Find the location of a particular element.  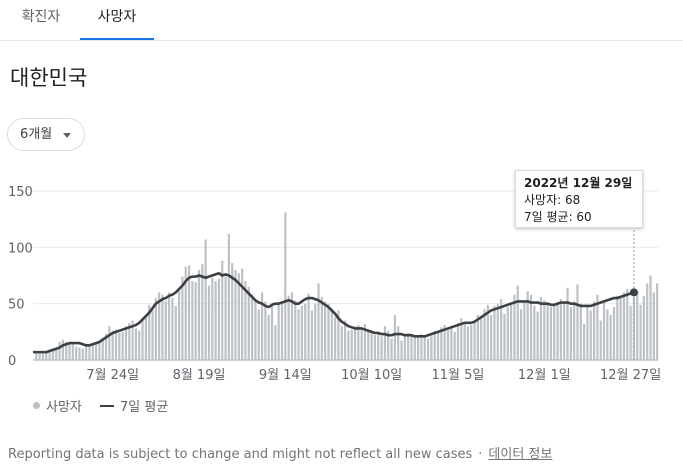

x-tick-label-3: 10월 10일 is located at coordinates (371, 375).